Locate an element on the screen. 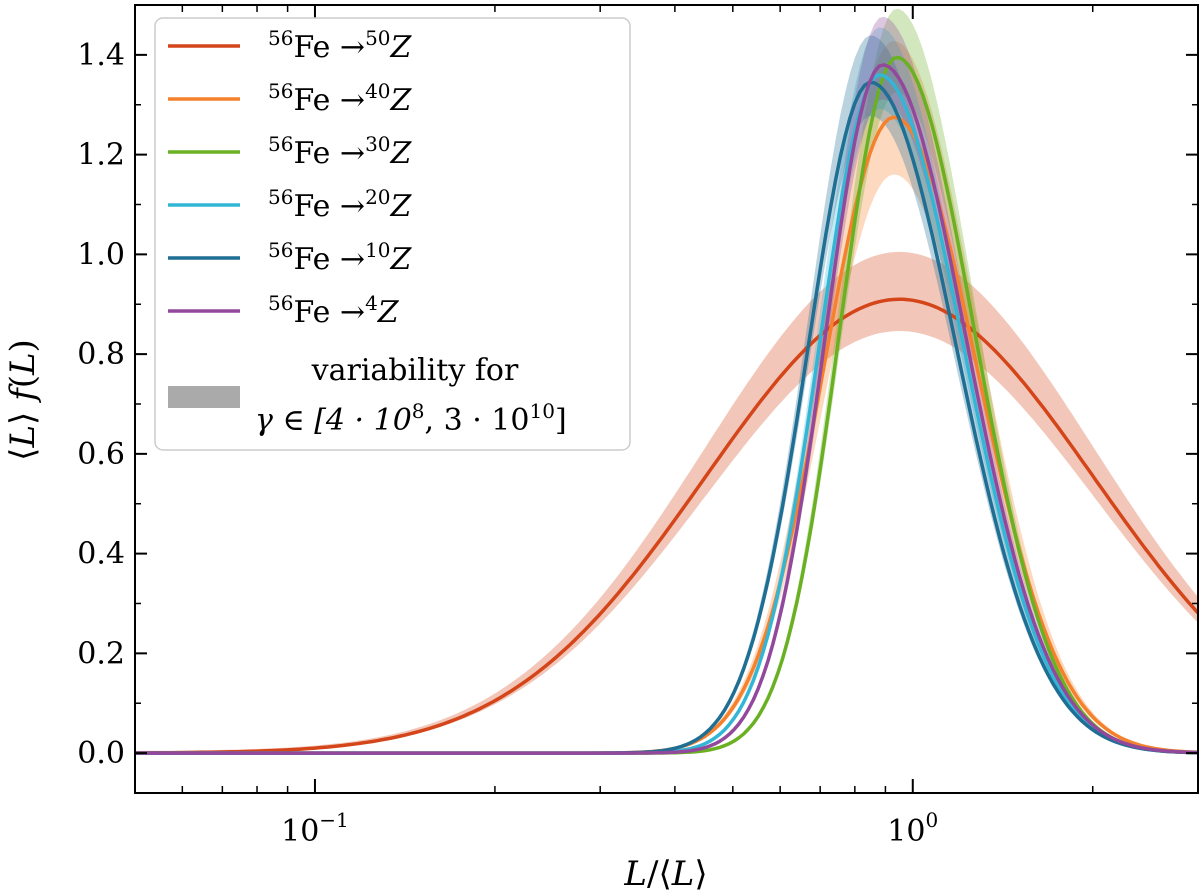  x-tick-label: 10⁰ is located at coordinates (912, 828).